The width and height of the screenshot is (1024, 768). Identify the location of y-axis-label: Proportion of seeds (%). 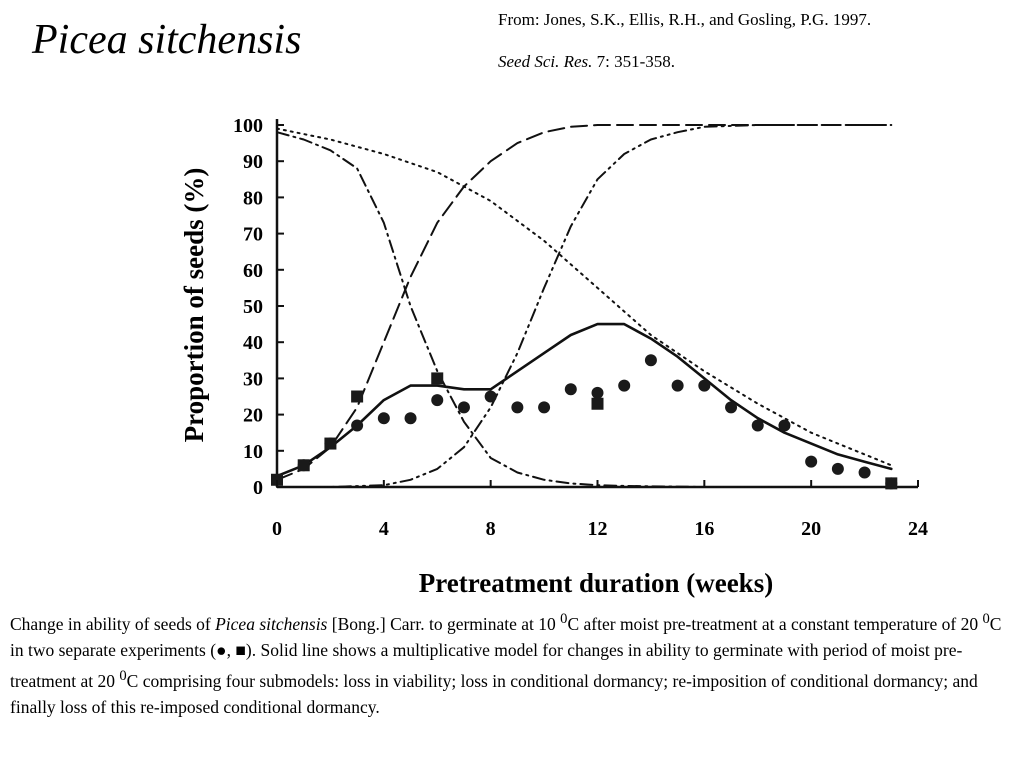
(194, 305).